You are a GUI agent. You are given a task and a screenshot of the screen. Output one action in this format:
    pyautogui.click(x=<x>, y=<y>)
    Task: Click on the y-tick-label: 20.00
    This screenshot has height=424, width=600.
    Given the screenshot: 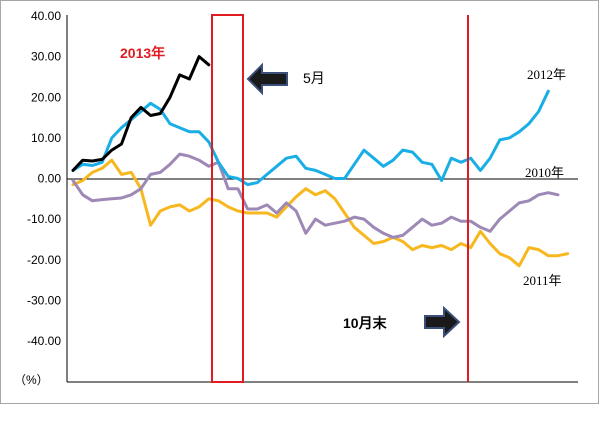 What is the action you would take?
    pyautogui.click(x=46, y=97)
    